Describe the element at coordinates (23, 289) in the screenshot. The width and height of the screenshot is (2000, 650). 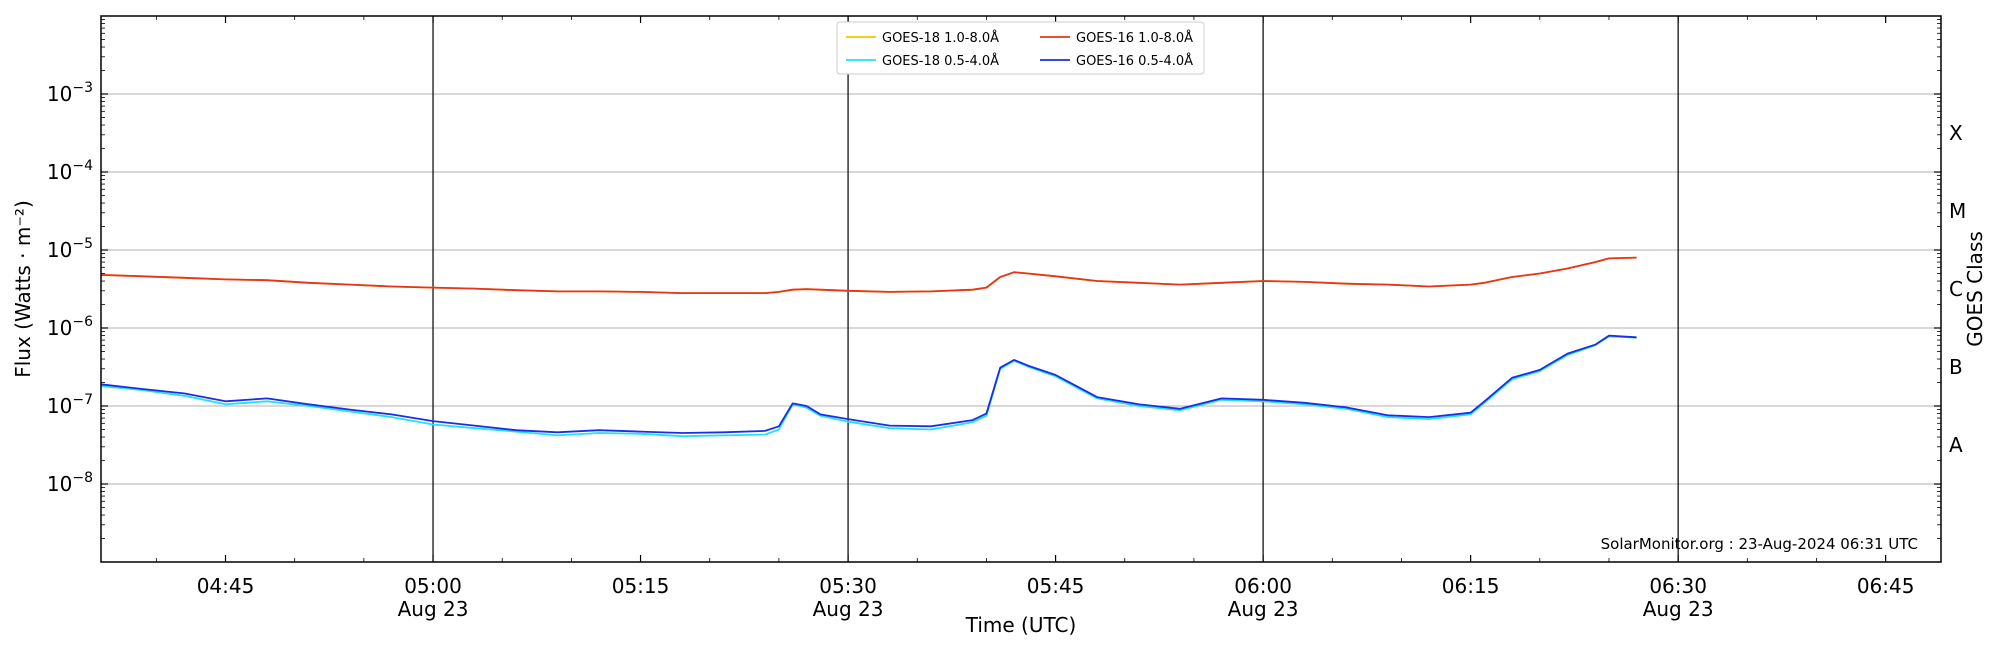
I see `y-axis-title: Flux (Watts · m⁻²)` at that location.